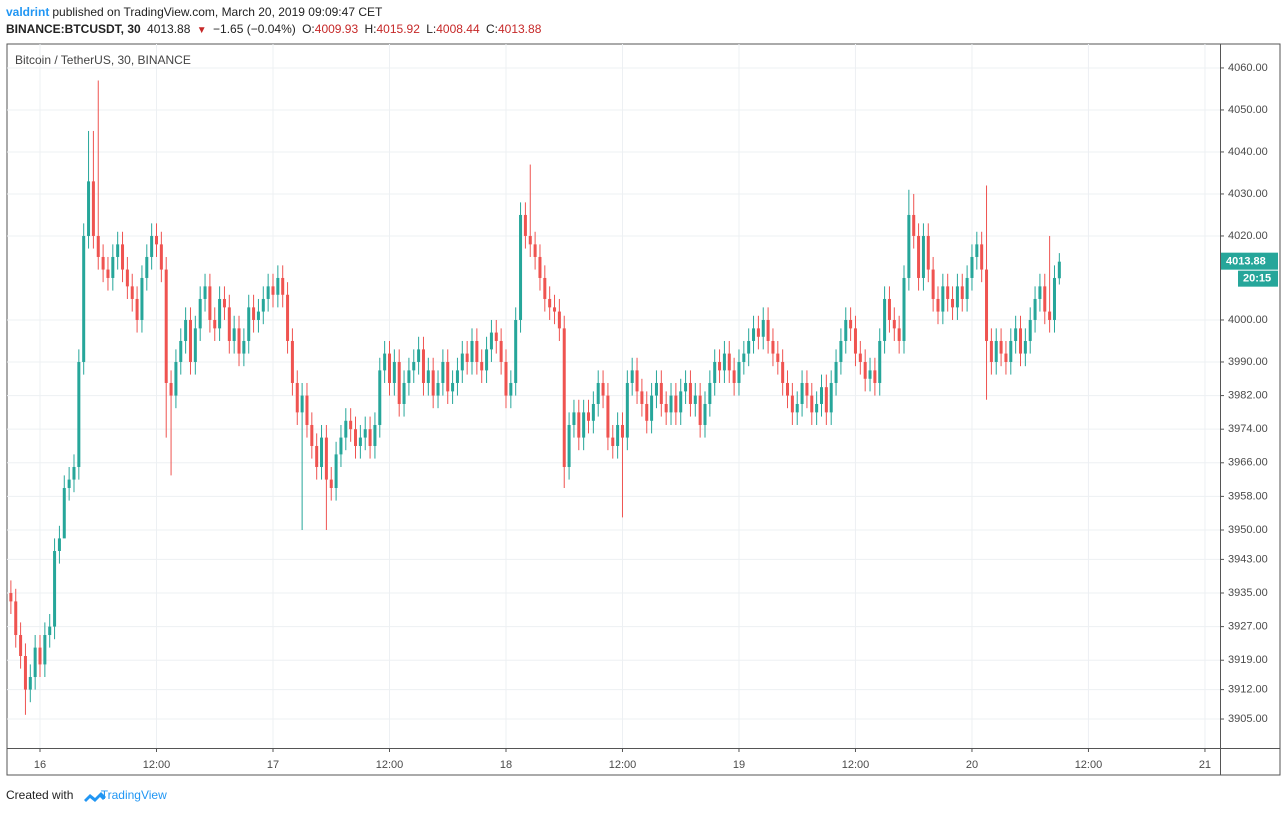 The image size is (1285, 813). I want to click on o-label: O:, so click(308, 29).